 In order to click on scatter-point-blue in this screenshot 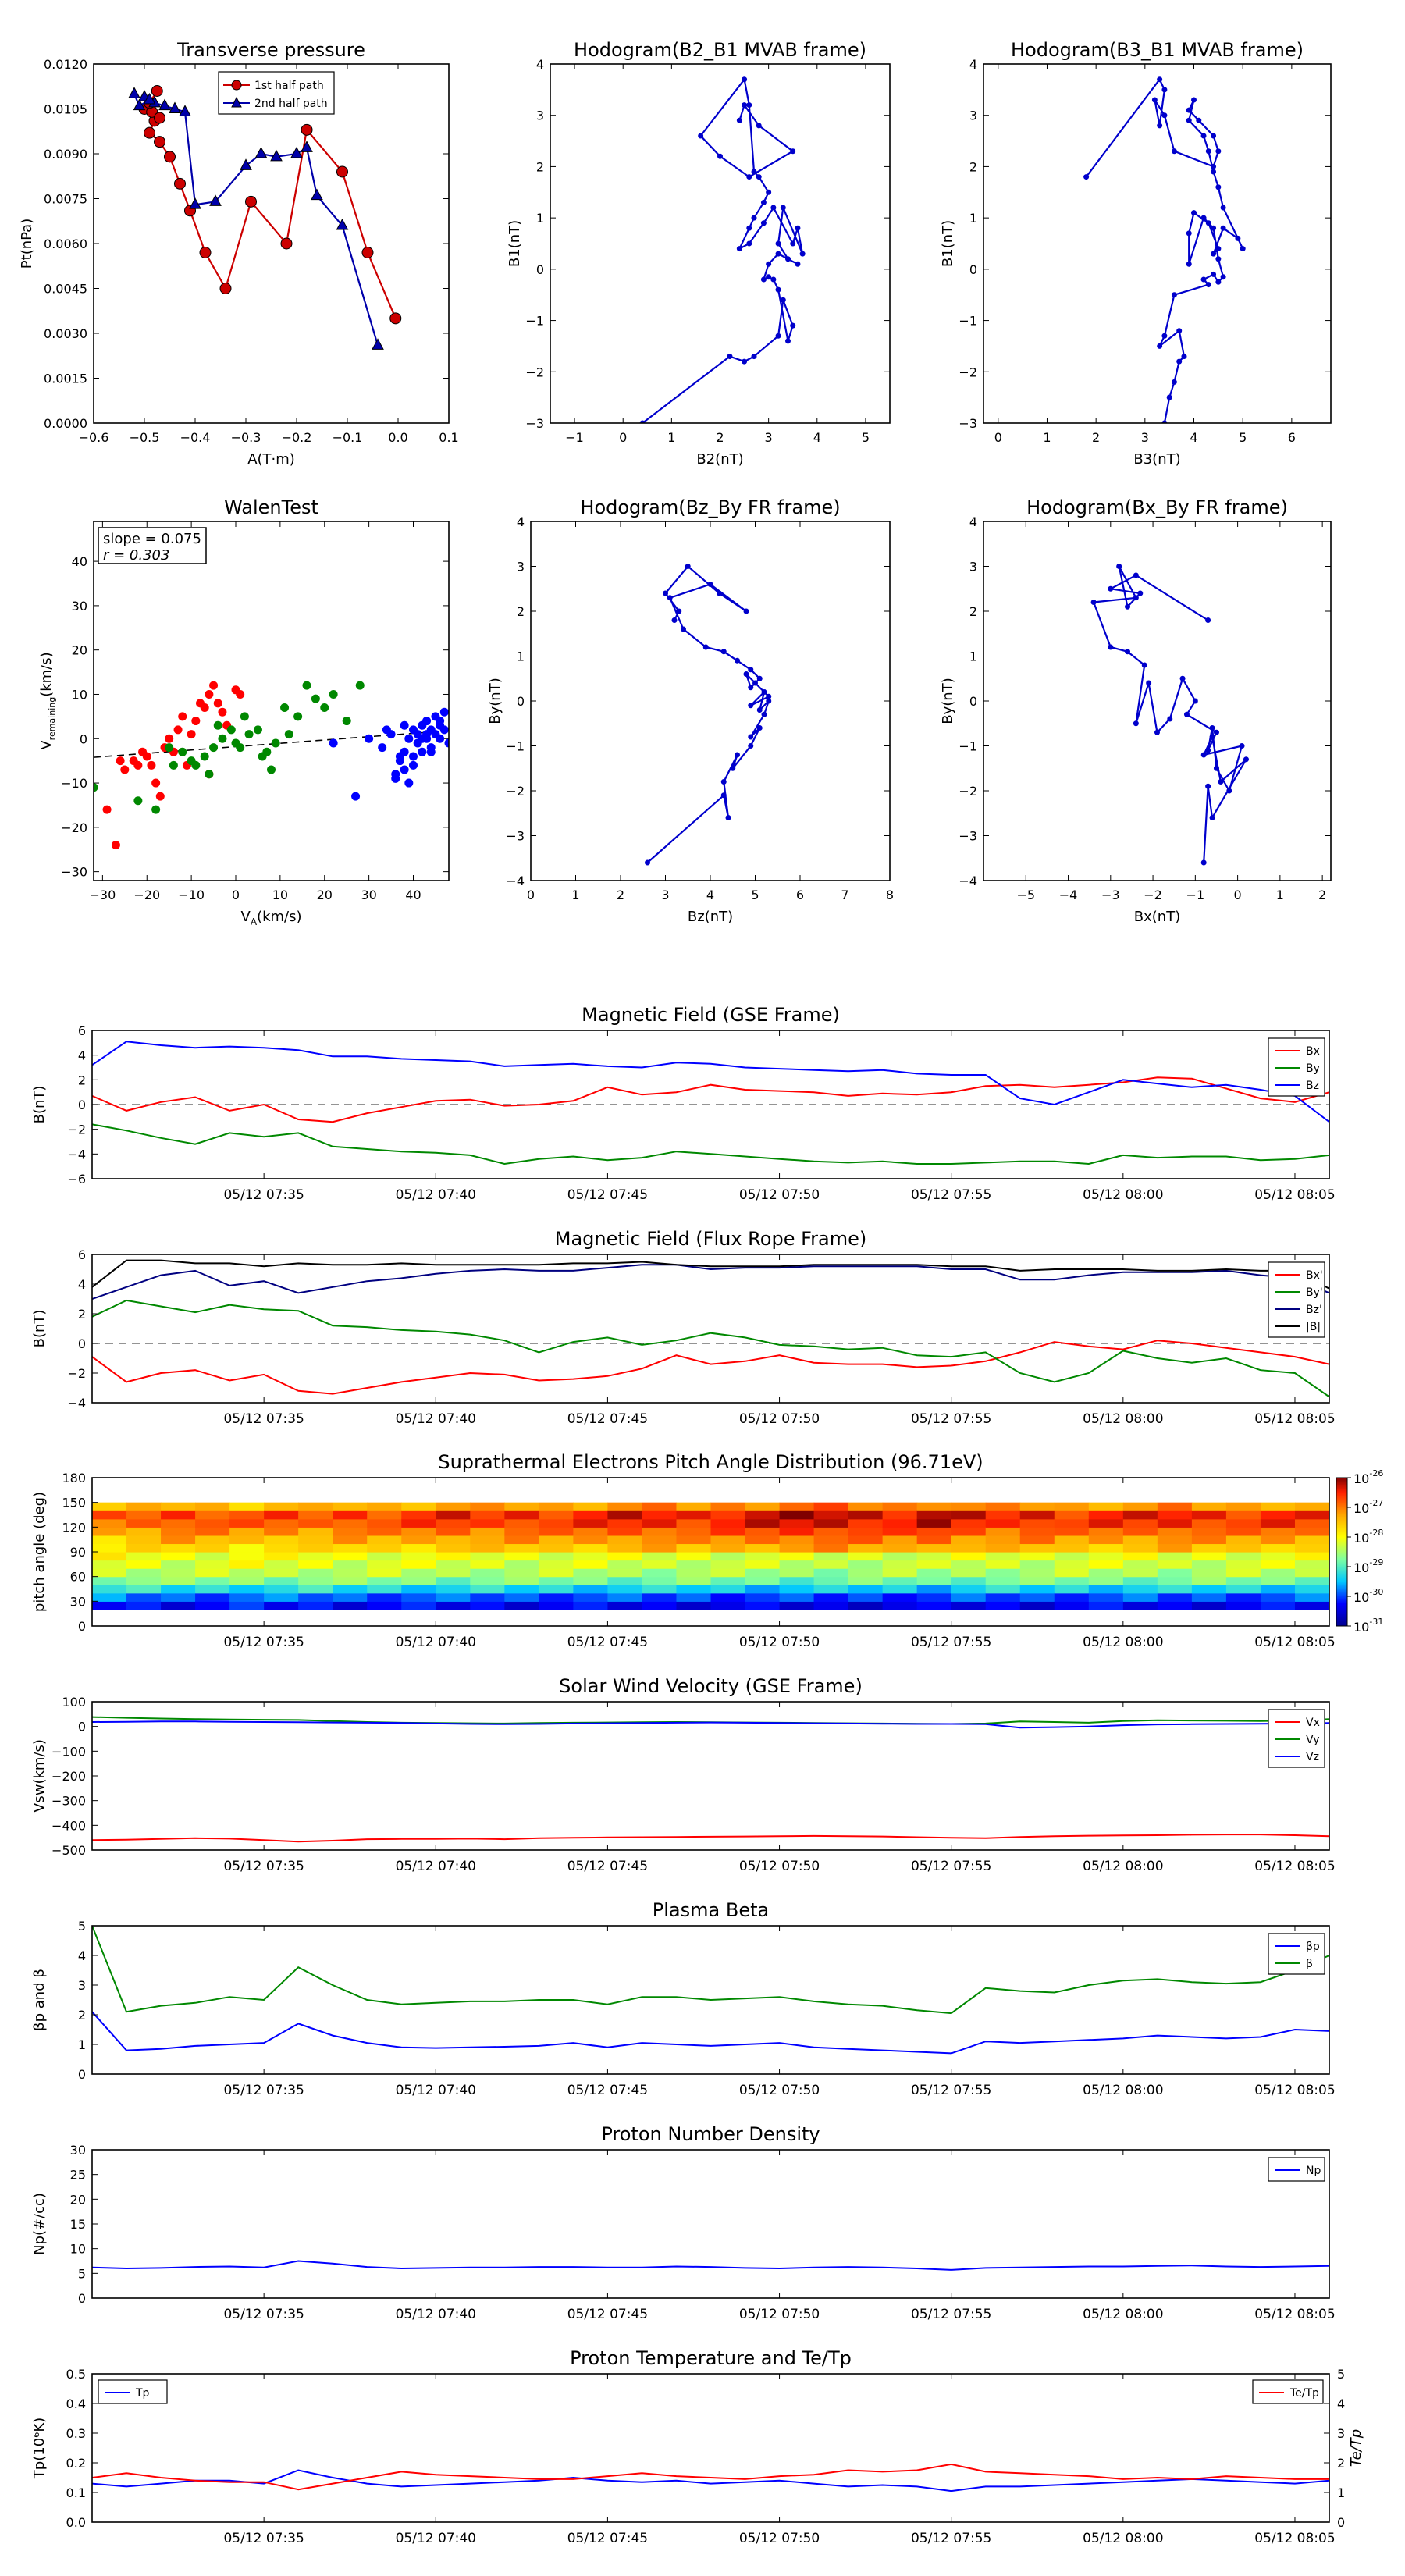, I will do `click(446, 743)`.